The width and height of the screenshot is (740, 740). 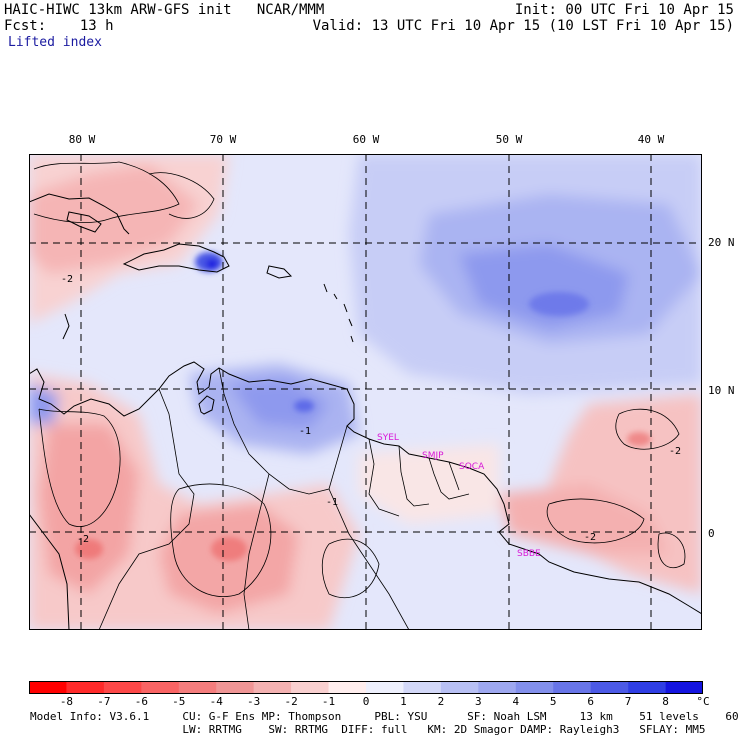 I want to click on colorbar-unit: °C, so click(x=703, y=701).